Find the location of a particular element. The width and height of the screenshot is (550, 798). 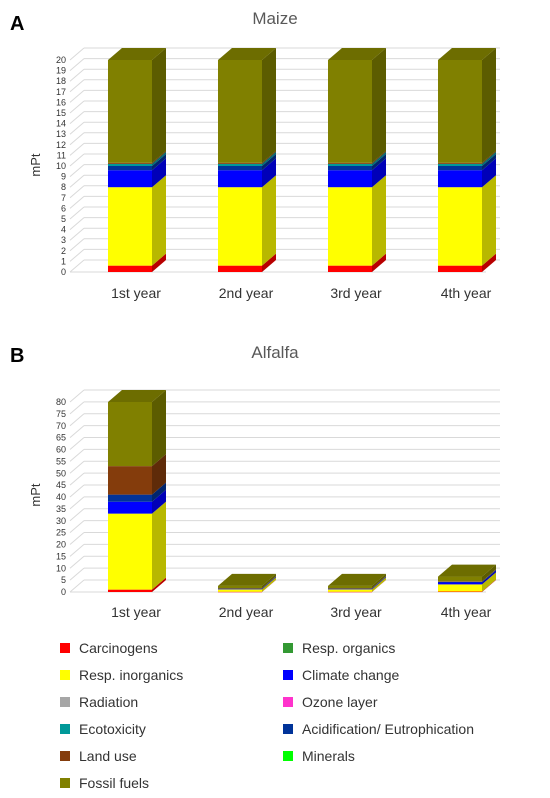

legend-item: Fossil fuels is located at coordinates (104, 783).